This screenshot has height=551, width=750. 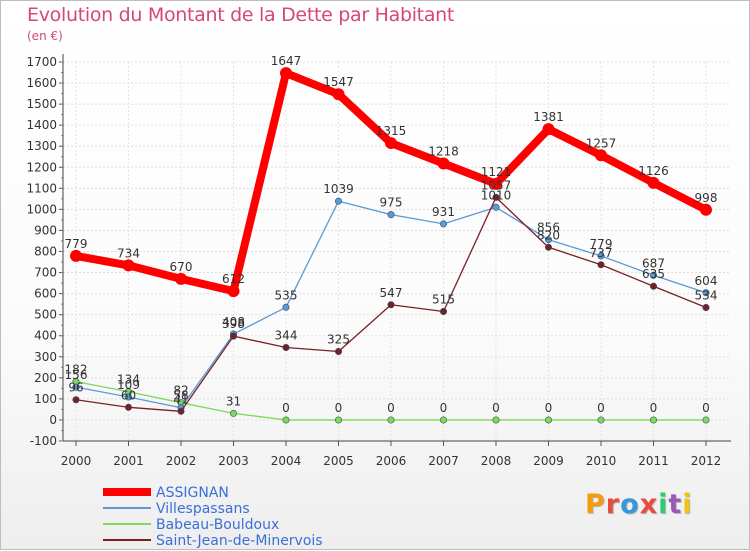 I want to click on data-label: 856, so click(x=548, y=228).